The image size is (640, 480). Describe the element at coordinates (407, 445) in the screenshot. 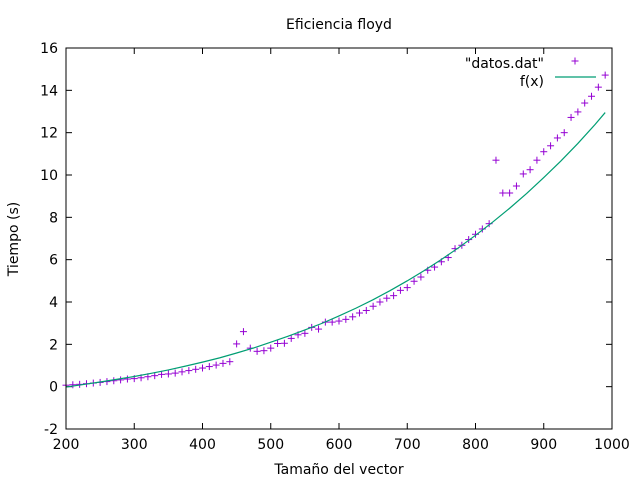

I see `x-tick-label: 700` at that location.